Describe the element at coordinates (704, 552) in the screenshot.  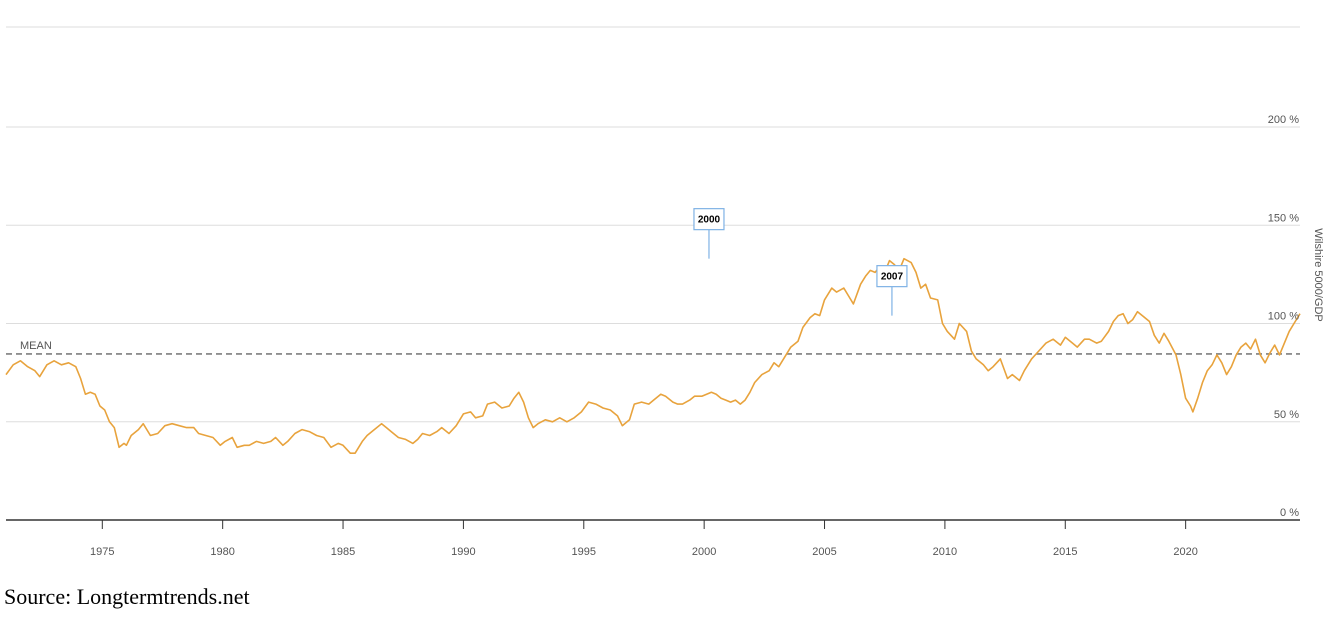
I see `x-tick-label-2000: 2000` at that location.